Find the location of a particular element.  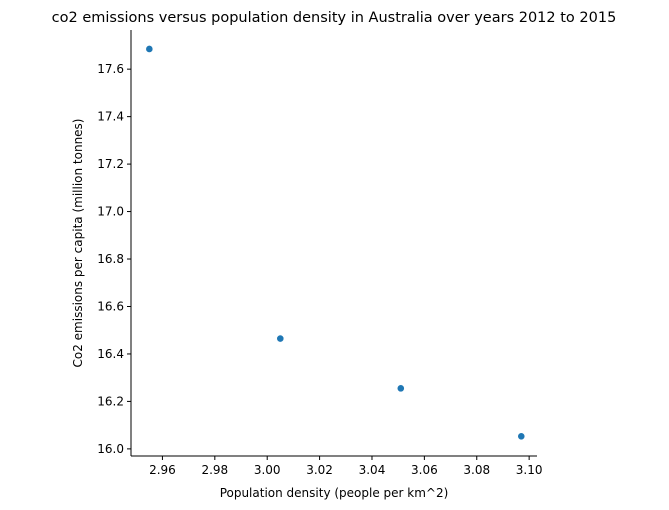

x-ticks: 2.96 2.98 3.00 3.02 3.04 3.06 3.08 3.10 is located at coordinates (346, 466).